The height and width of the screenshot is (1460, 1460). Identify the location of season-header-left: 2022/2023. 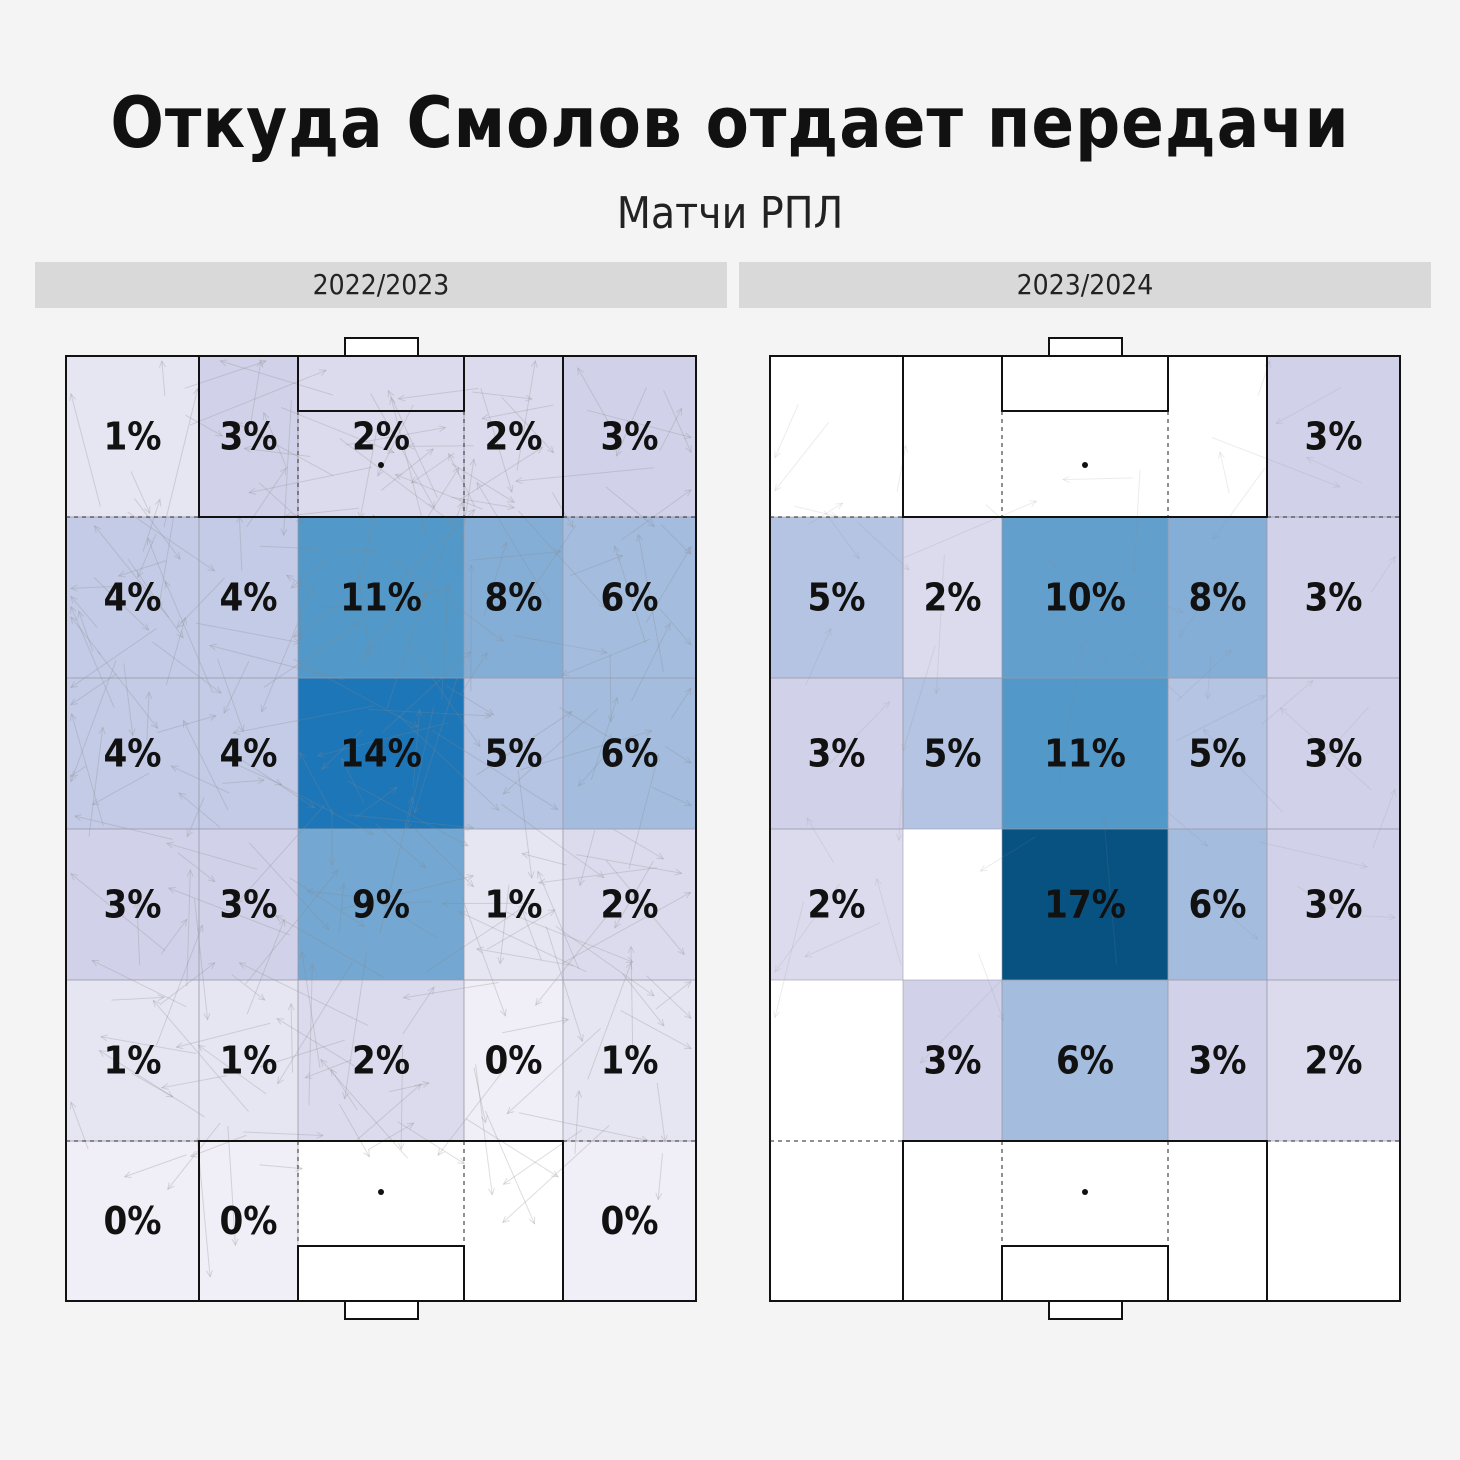
(381, 285).